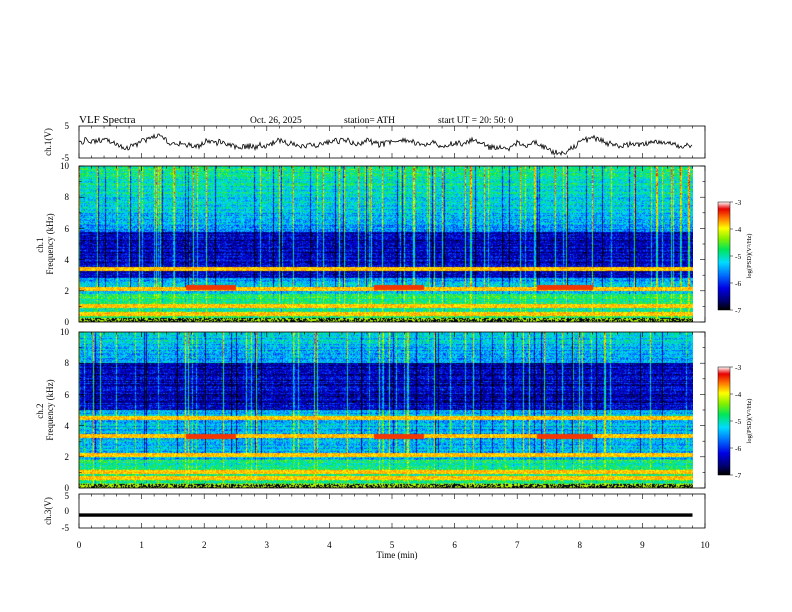 The image size is (792, 612). What do you see at coordinates (67, 395) in the screenshot?
I see `ch2-ytick-6: 6` at bounding box center [67, 395].